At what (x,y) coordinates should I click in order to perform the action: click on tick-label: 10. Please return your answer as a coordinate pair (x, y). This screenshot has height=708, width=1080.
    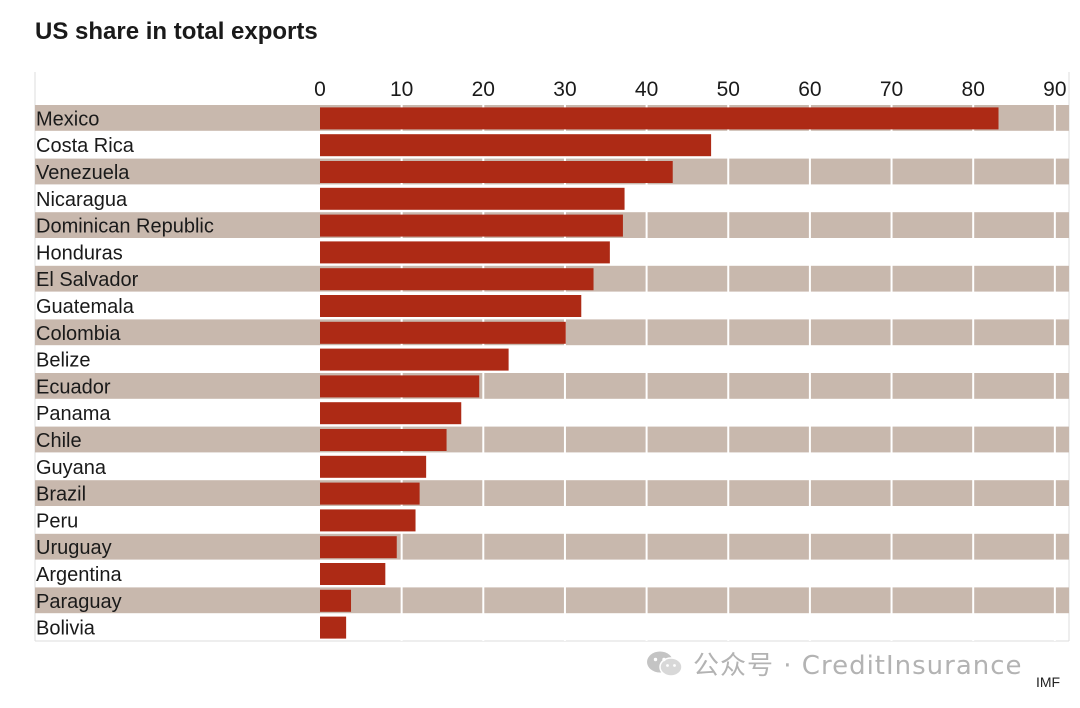
    Looking at the image, I should click on (401, 89).